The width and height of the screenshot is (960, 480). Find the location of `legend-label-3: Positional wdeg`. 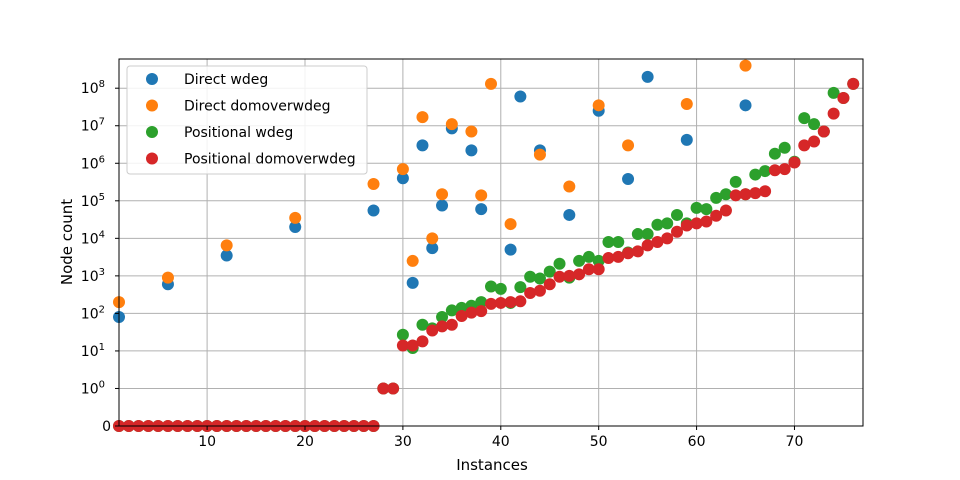

legend-label-3: Positional wdeg is located at coordinates (238, 133).